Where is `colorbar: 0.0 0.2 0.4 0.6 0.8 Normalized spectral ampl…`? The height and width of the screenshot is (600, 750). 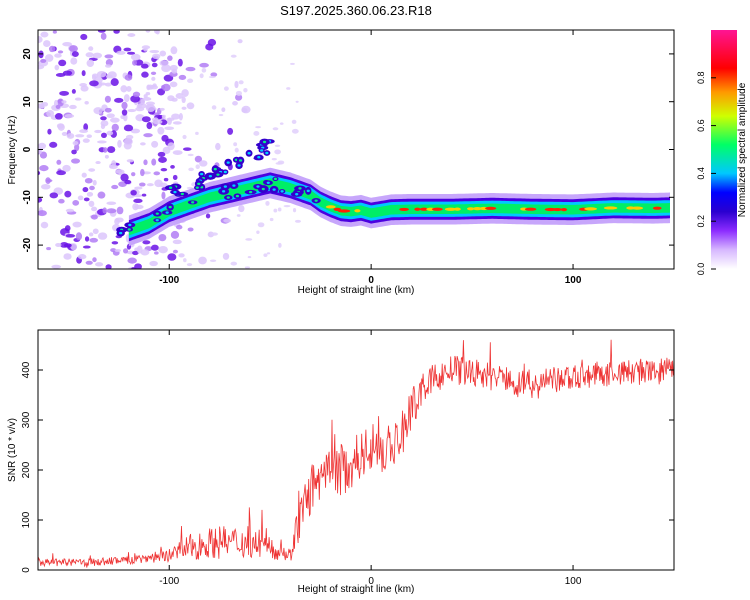 colorbar: 0.0 0.2 0.4 0.6 0.8 Normalized spectral ampl… is located at coordinates (722, 152).